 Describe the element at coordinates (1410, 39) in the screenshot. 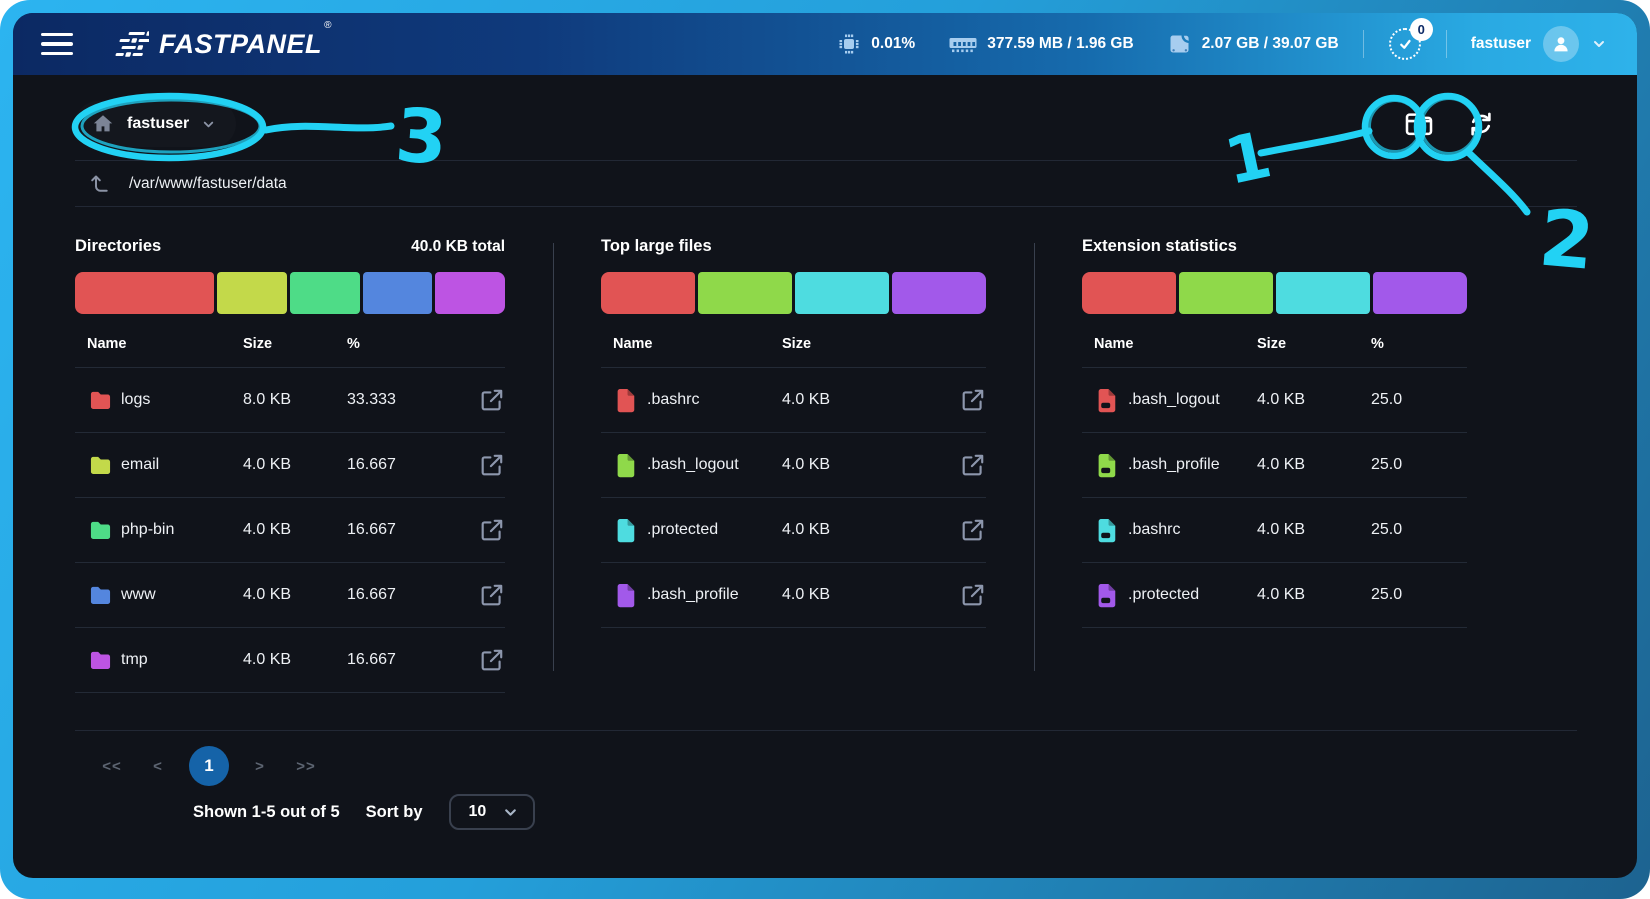

I see `tasks-button: 0` at that location.